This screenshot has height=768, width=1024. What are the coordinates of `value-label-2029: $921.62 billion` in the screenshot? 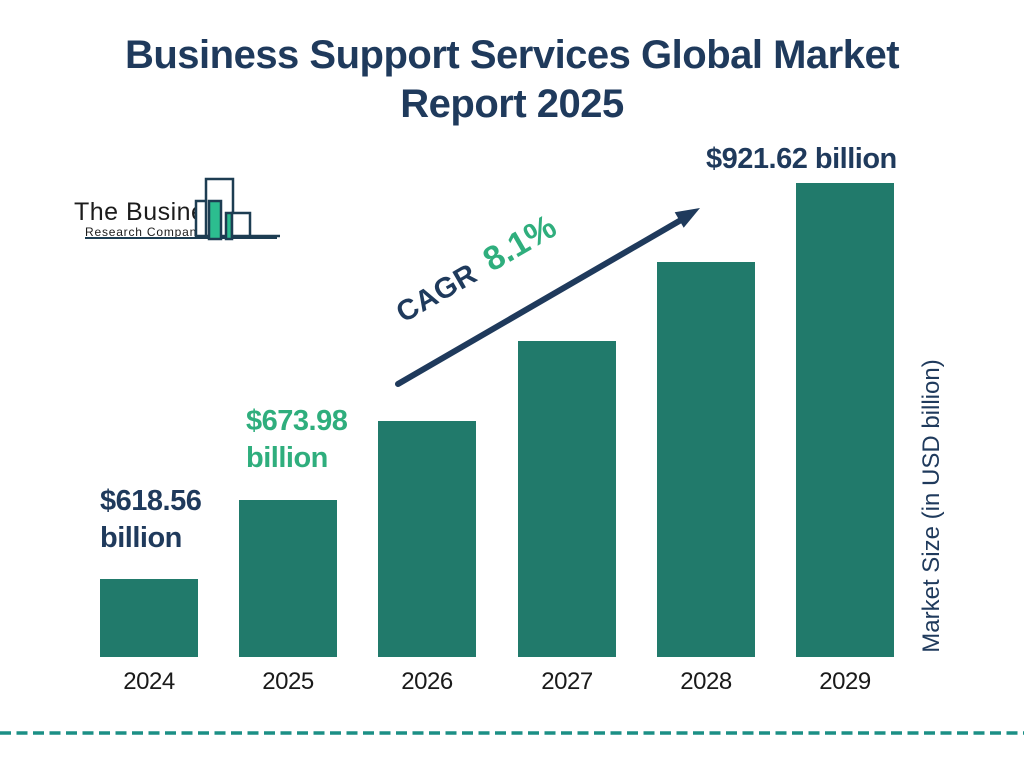 It's located at (801, 159).